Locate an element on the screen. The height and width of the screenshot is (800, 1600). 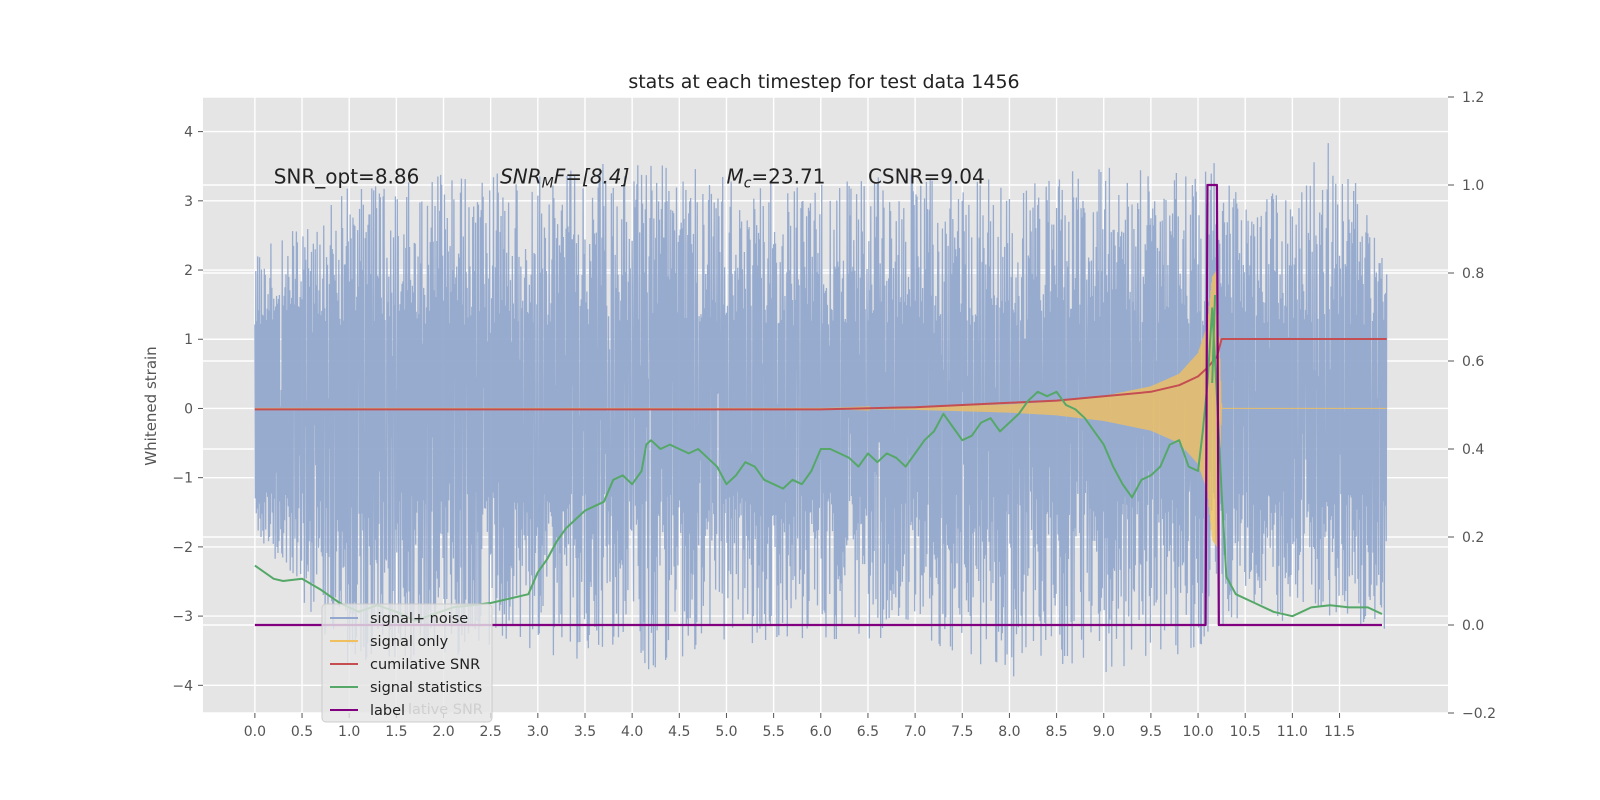
x-tick-label: 1.0 is located at coordinates (349, 732).